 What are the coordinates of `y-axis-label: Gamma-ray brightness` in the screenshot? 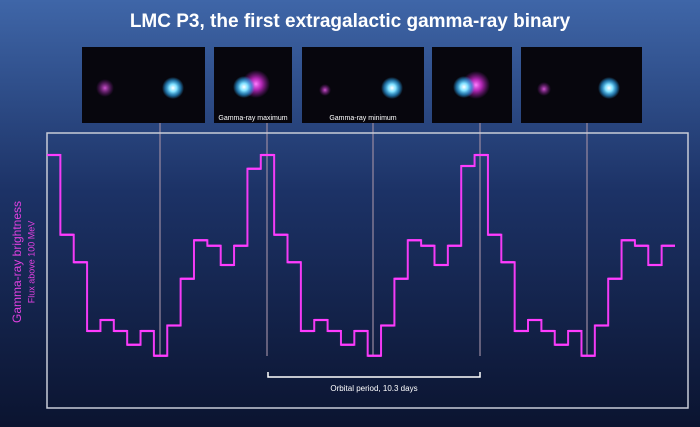 It's located at (17, 262).